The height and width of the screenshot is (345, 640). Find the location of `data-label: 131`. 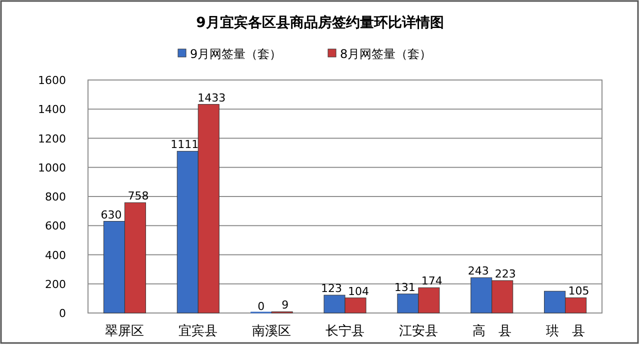

data-label: 131 is located at coordinates (405, 287).